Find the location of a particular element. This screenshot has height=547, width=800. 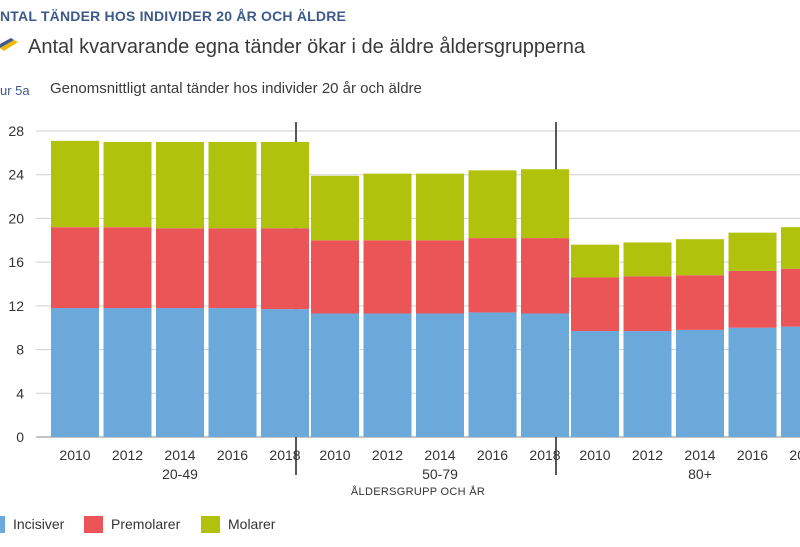

y-tick-label: 0 is located at coordinates (20, 437).